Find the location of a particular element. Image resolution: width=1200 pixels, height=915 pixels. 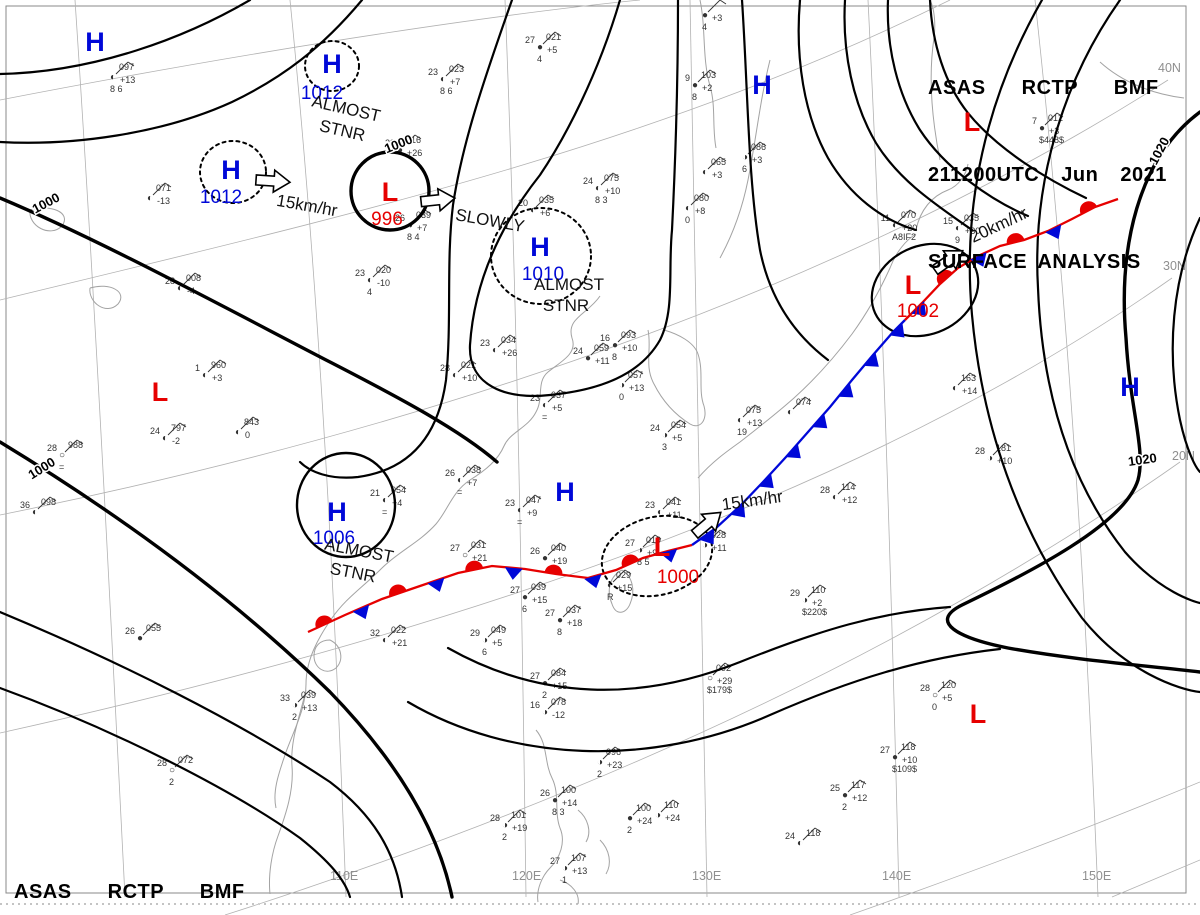

station-plot: ○27 031 +21 is located at coordinates (468, 551).